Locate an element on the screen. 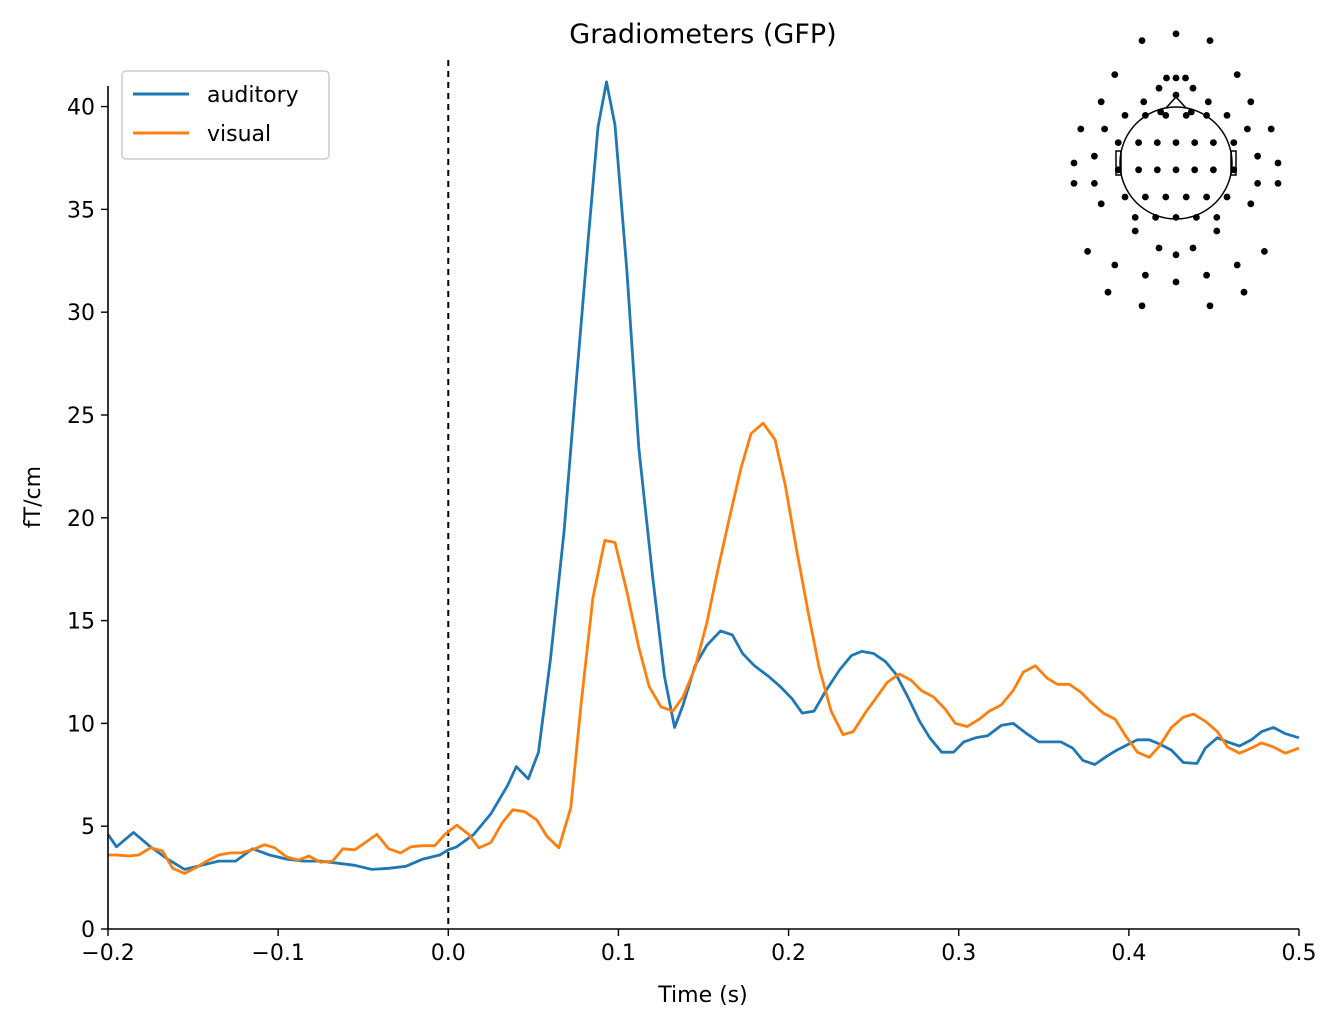  right-ear is located at coordinates (1233, 163).